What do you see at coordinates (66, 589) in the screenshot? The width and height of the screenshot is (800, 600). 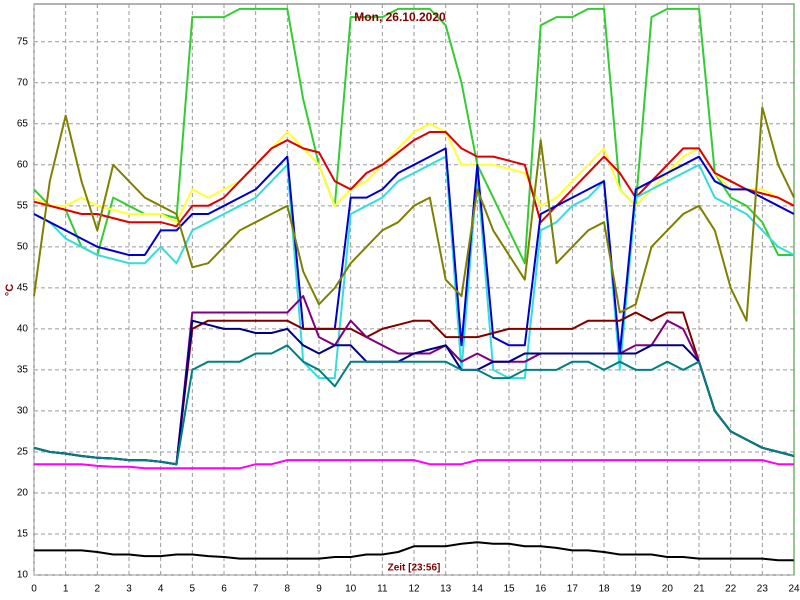 I see `x-tick-label: 1` at bounding box center [66, 589].